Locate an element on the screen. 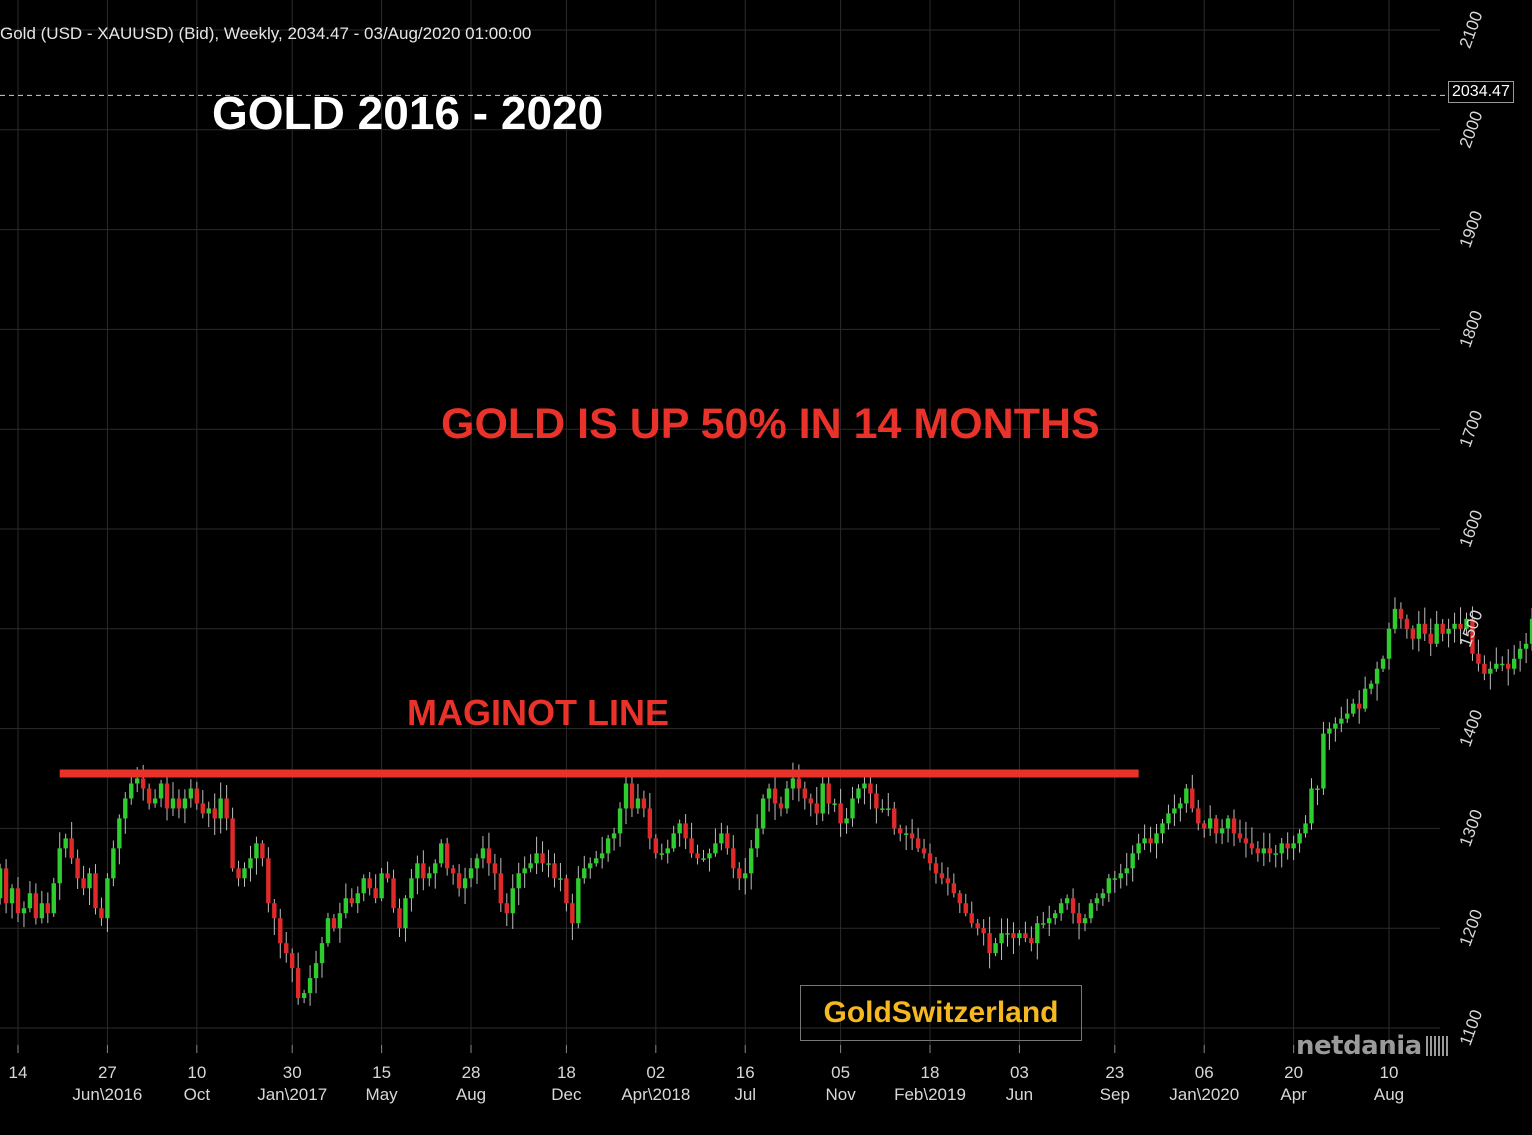  netdania-logo: netdania is located at coordinates (1372, 1046).